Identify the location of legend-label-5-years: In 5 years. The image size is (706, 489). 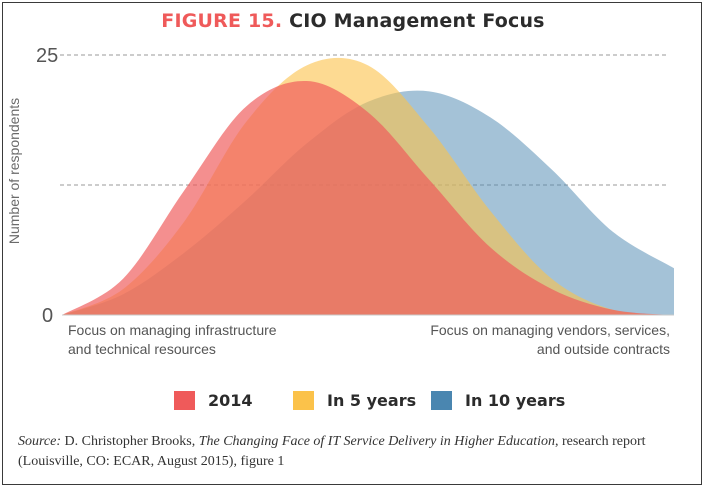
(372, 400).